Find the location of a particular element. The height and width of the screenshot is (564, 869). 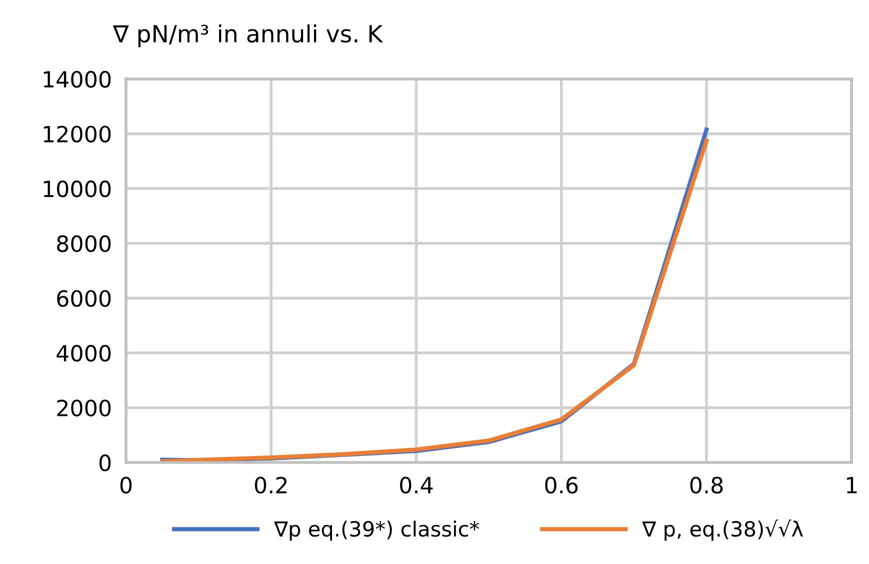

x-tick-label: 0 is located at coordinates (126, 485).